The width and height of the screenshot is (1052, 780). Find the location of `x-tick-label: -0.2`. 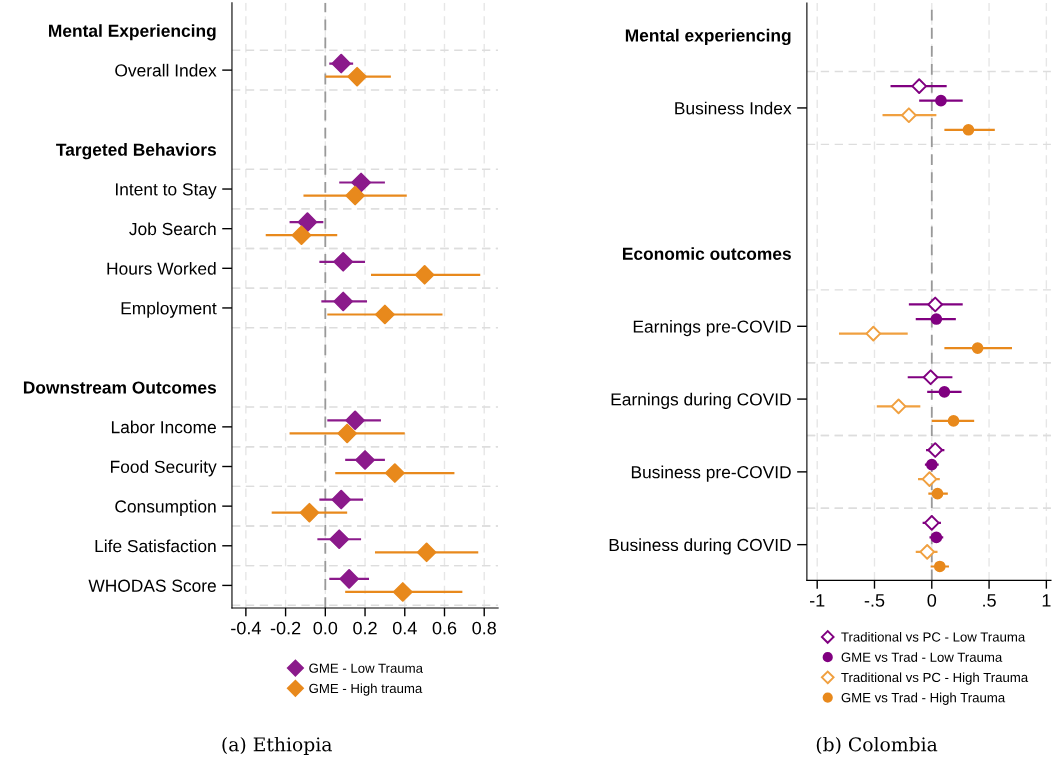

x-tick-label: -0.2 is located at coordinates (285, 628).